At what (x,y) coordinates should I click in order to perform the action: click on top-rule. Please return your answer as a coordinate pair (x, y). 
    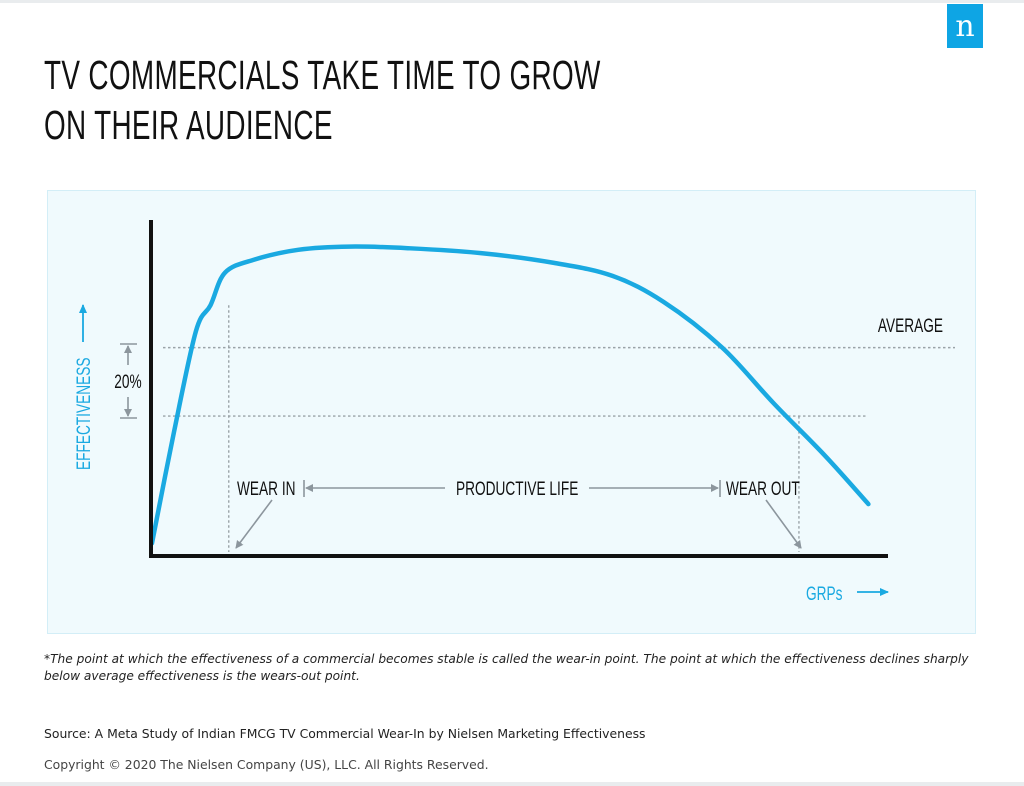
    Looking at the image, I should click on (512, 1).